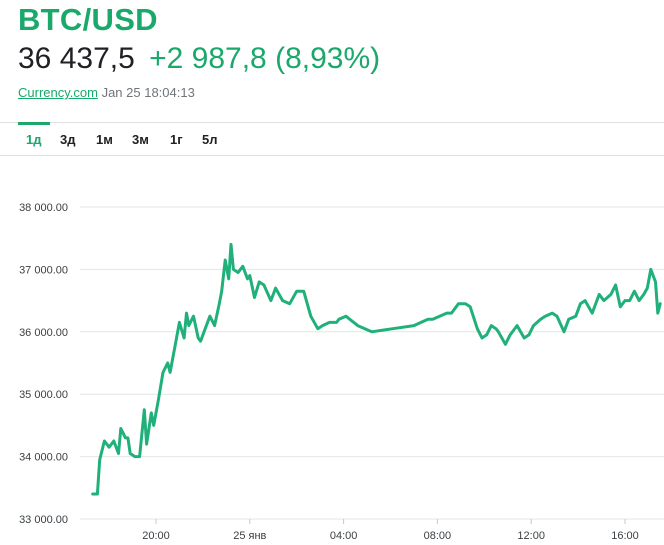 Image resolution: width=664 pixels, height=545 pixels. What do you see at coordinates (76, 58) in the screenshot?
I see `current-price: 36 437,5` at bounding box center [76, 58].